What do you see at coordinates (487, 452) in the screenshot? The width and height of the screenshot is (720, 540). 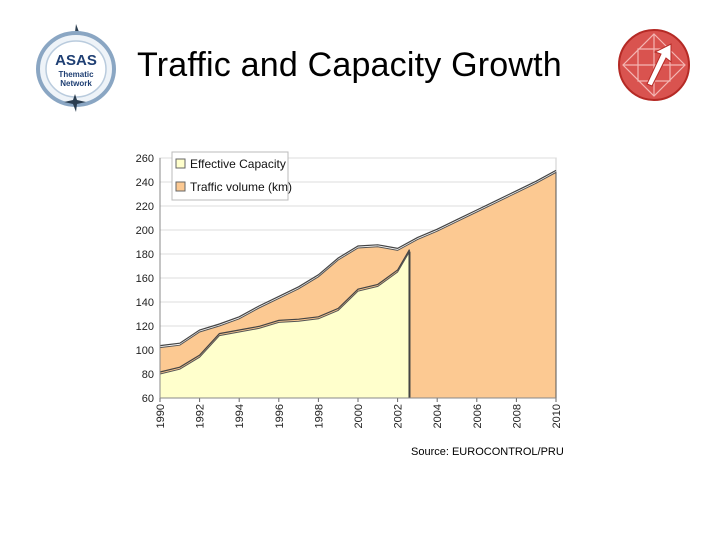 I see `source-note: Source: EUROCONTROL/PRU` at bounding box center [487, 452].